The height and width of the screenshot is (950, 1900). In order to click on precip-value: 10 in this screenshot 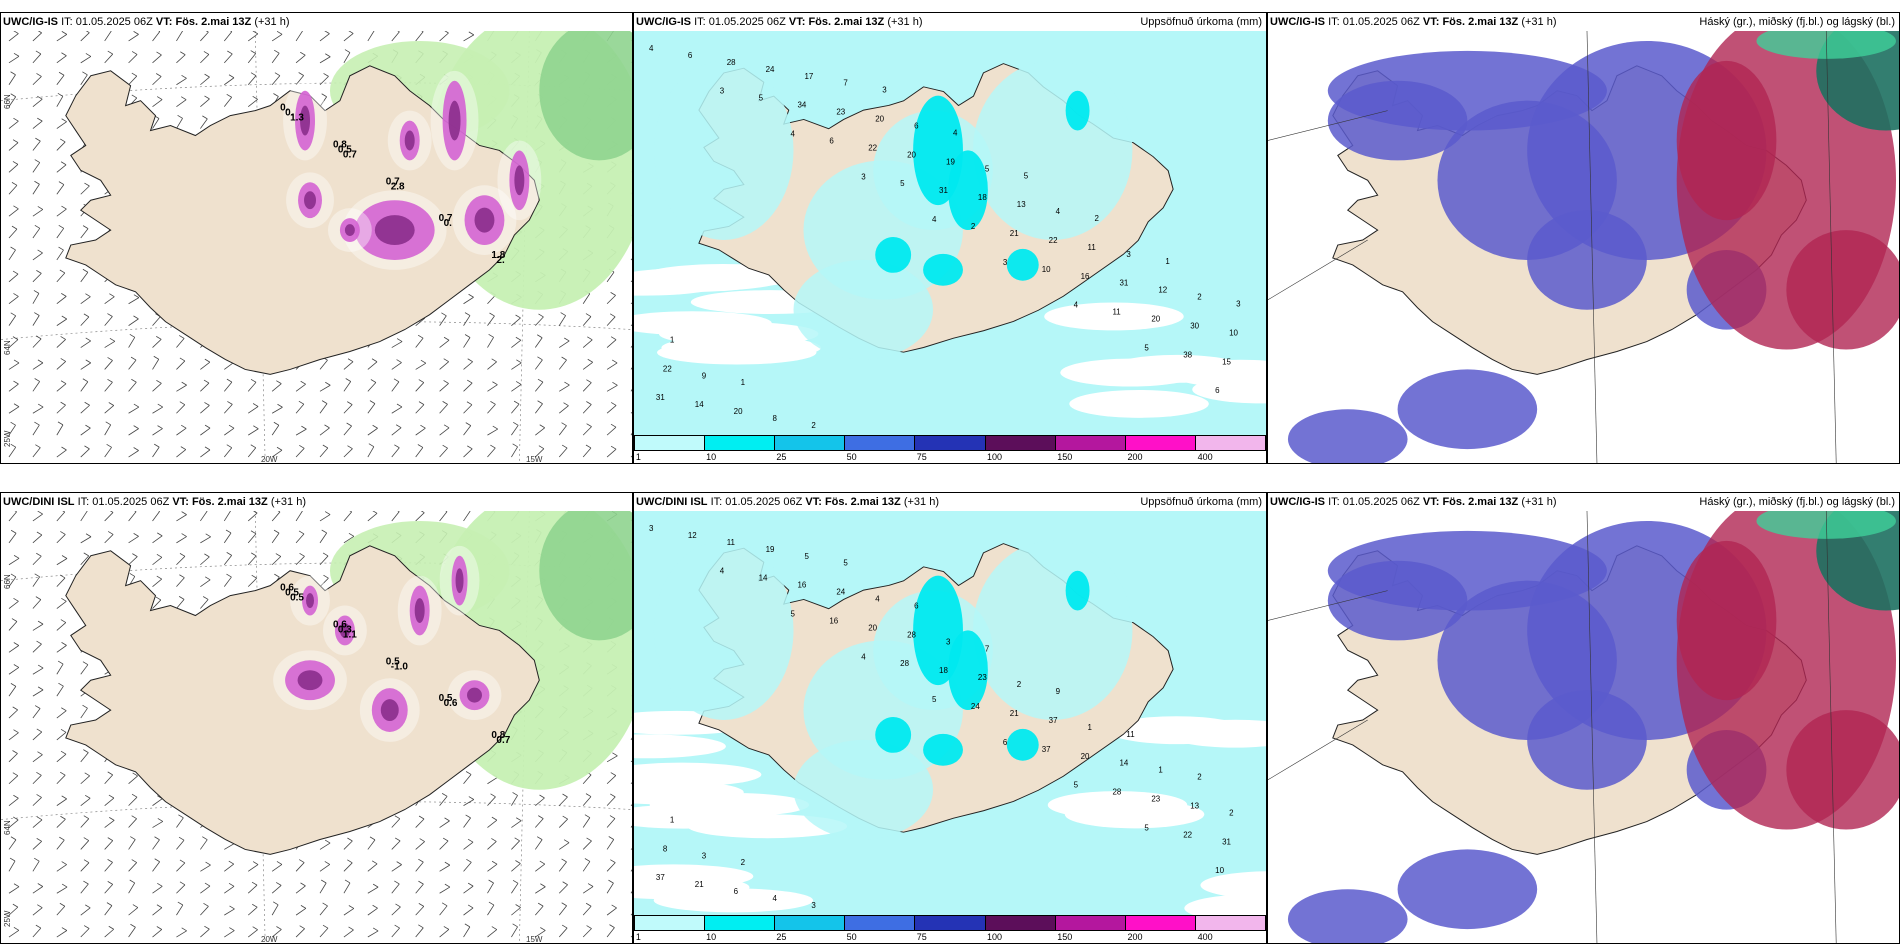, I will do `click(1046, 269)`.